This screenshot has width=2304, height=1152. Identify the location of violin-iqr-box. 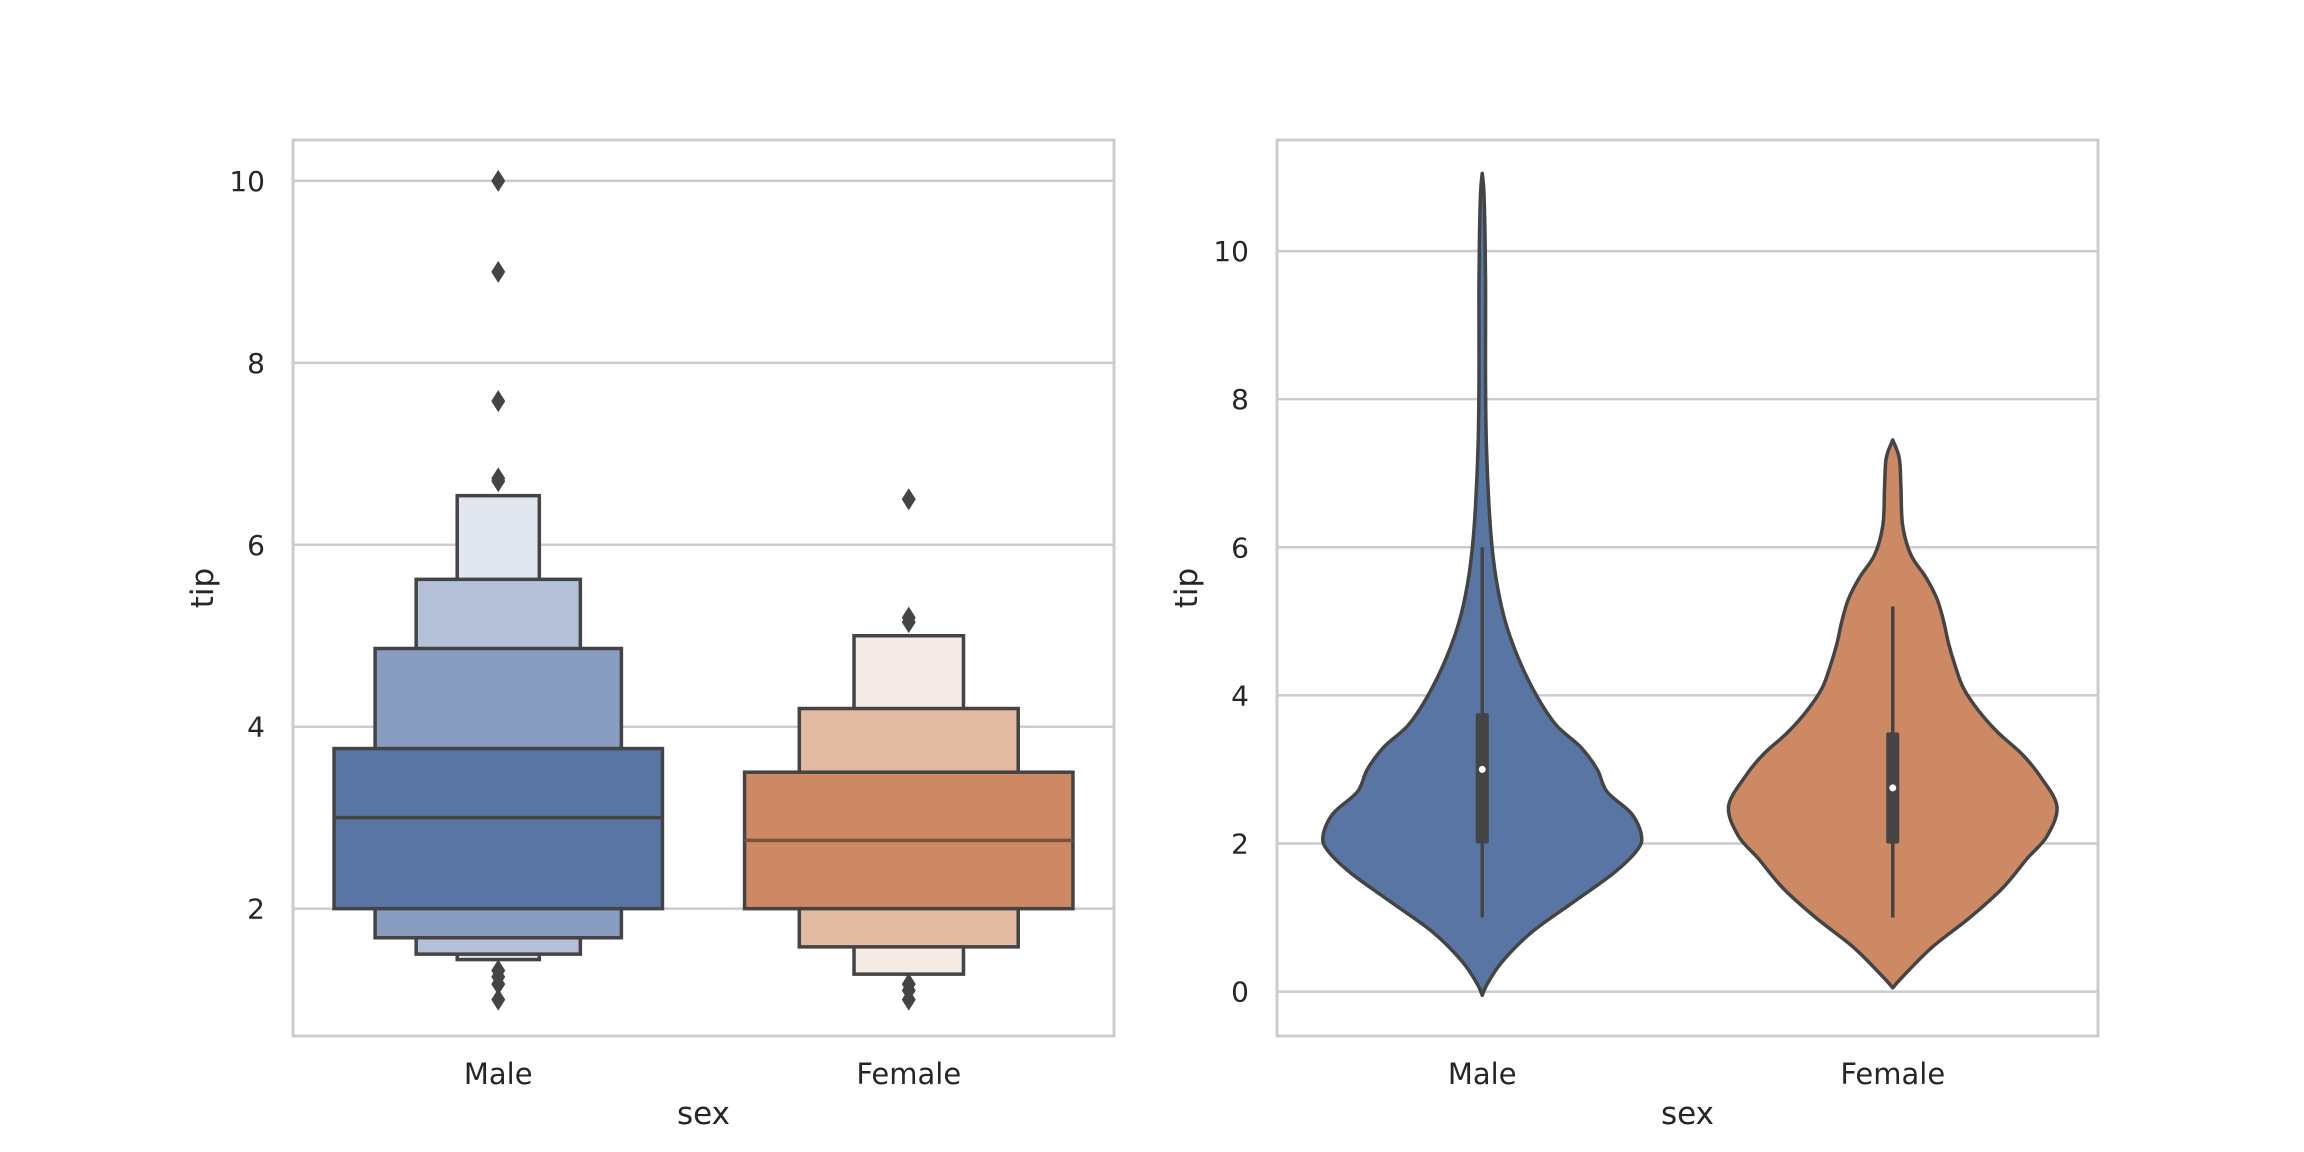
(1482, 778).